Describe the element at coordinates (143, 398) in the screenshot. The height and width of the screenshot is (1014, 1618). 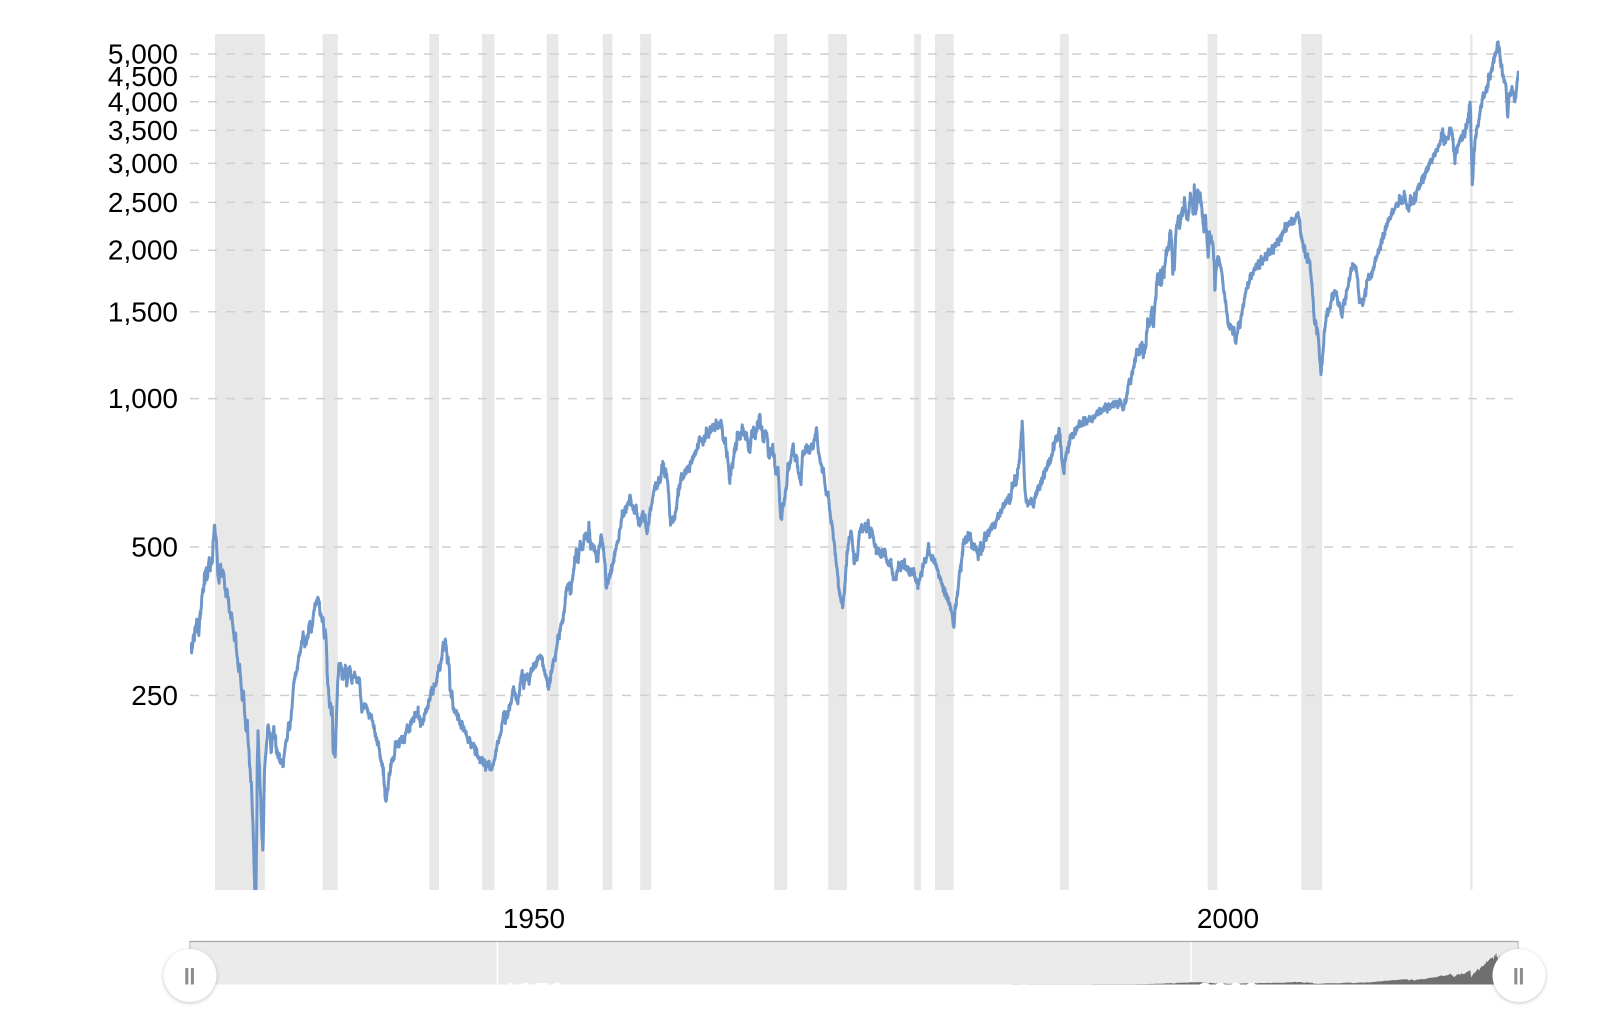
I see `svg-text: 1,000` at that location.